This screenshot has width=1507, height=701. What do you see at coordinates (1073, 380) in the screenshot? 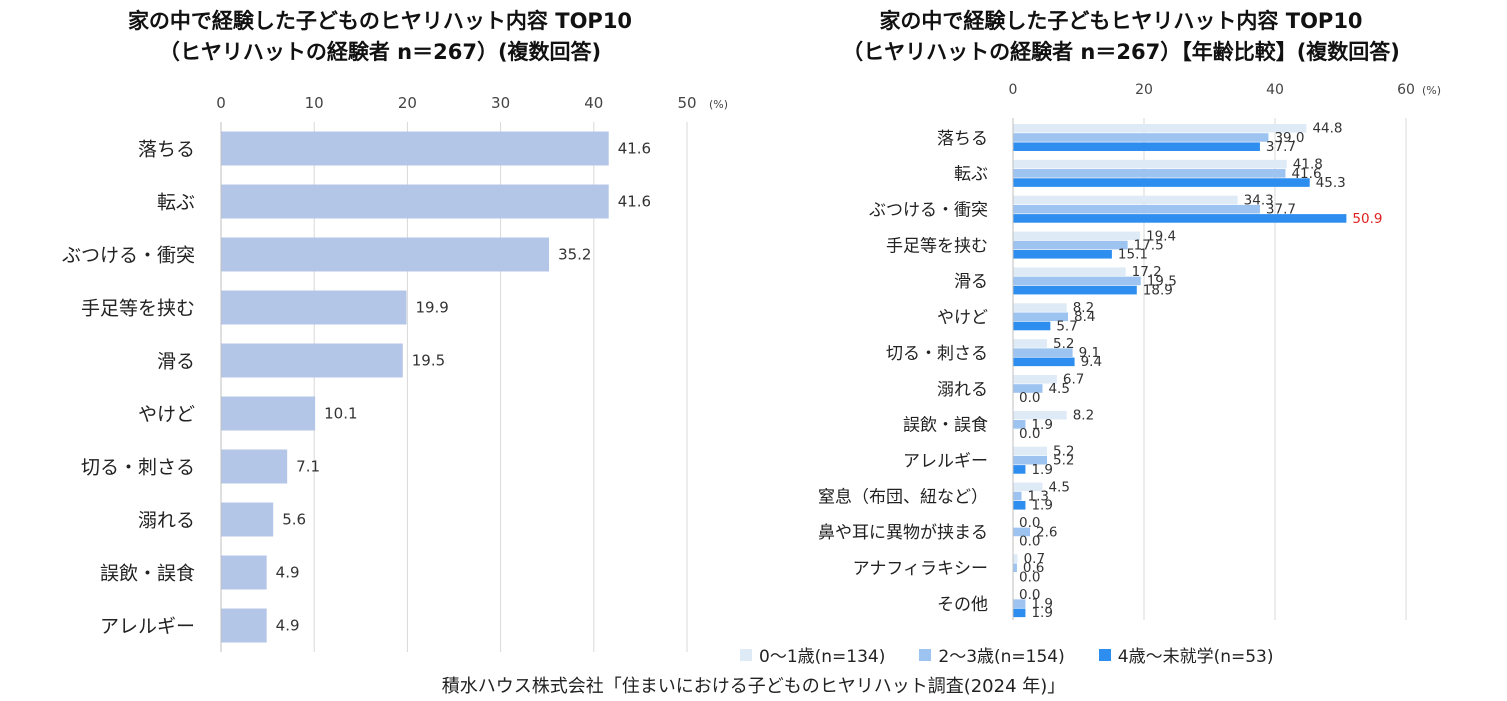
I see `right-data-label-series-0: 6.7` at bounding box center [1073, 380].